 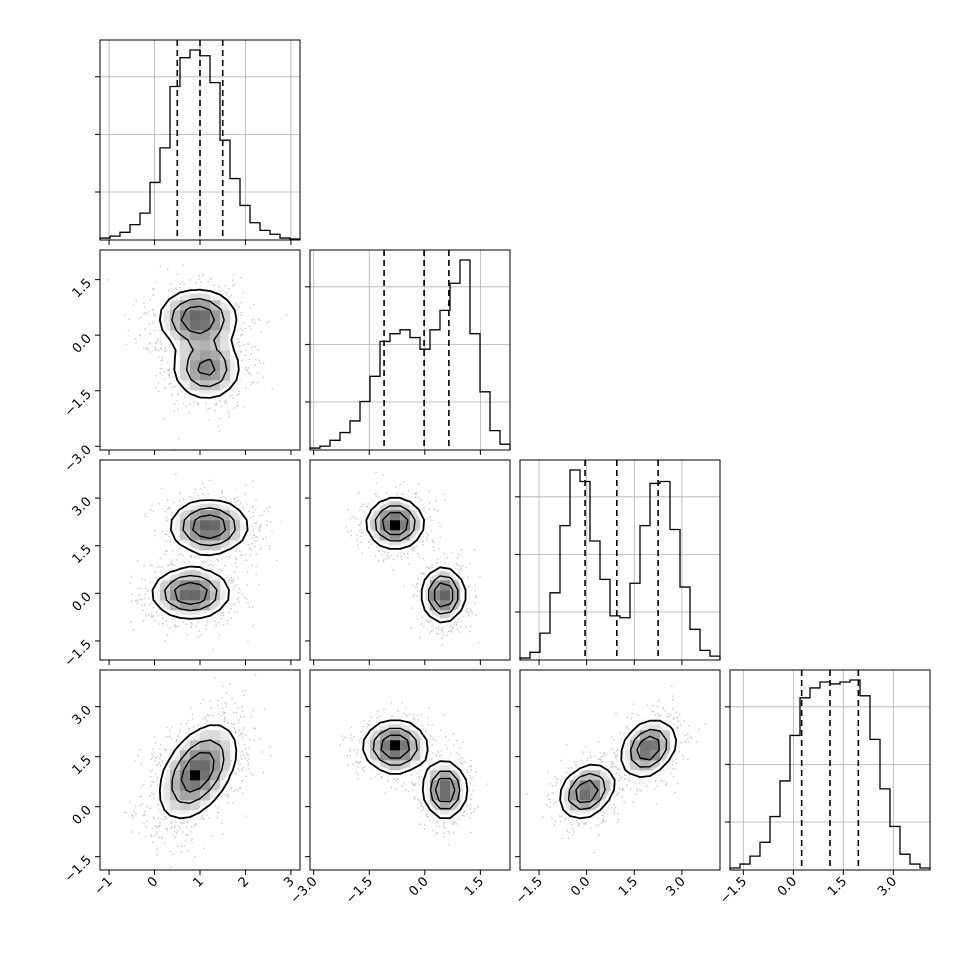 I want to click on histogram-step, so click(x=410, y=354).